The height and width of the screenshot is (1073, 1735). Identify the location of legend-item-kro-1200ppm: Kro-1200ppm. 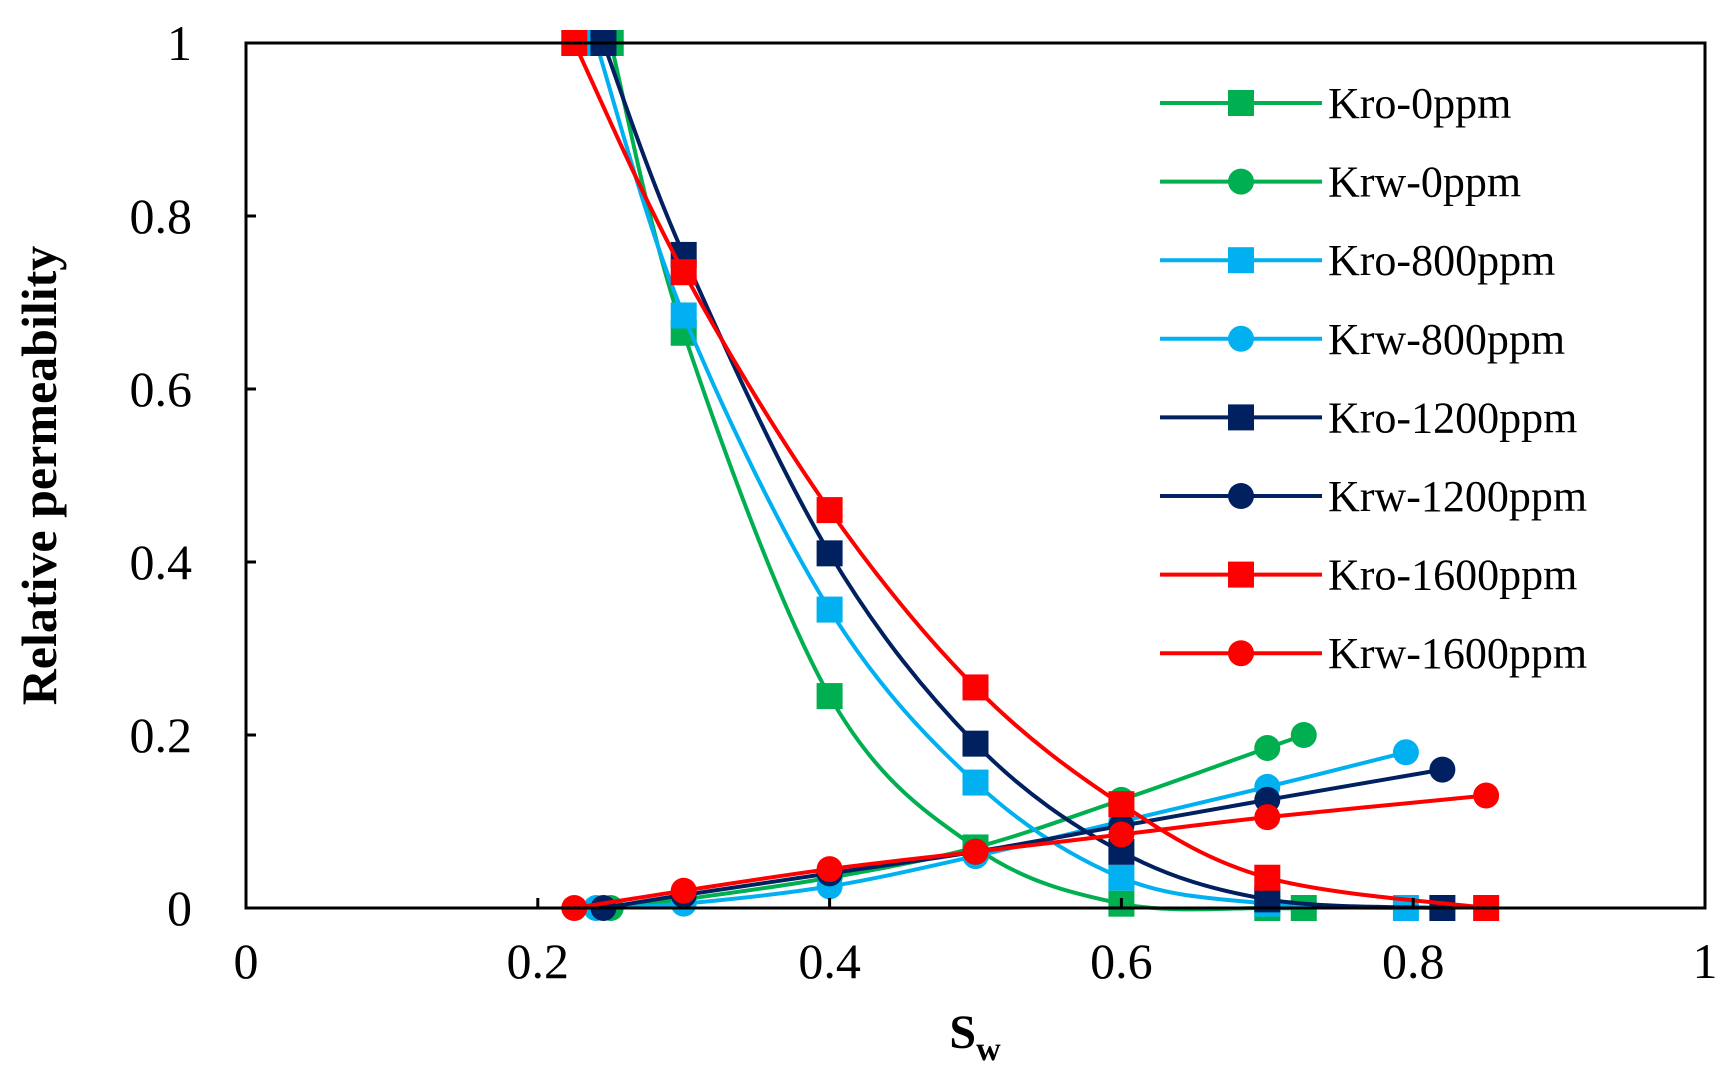
(1368, 417).